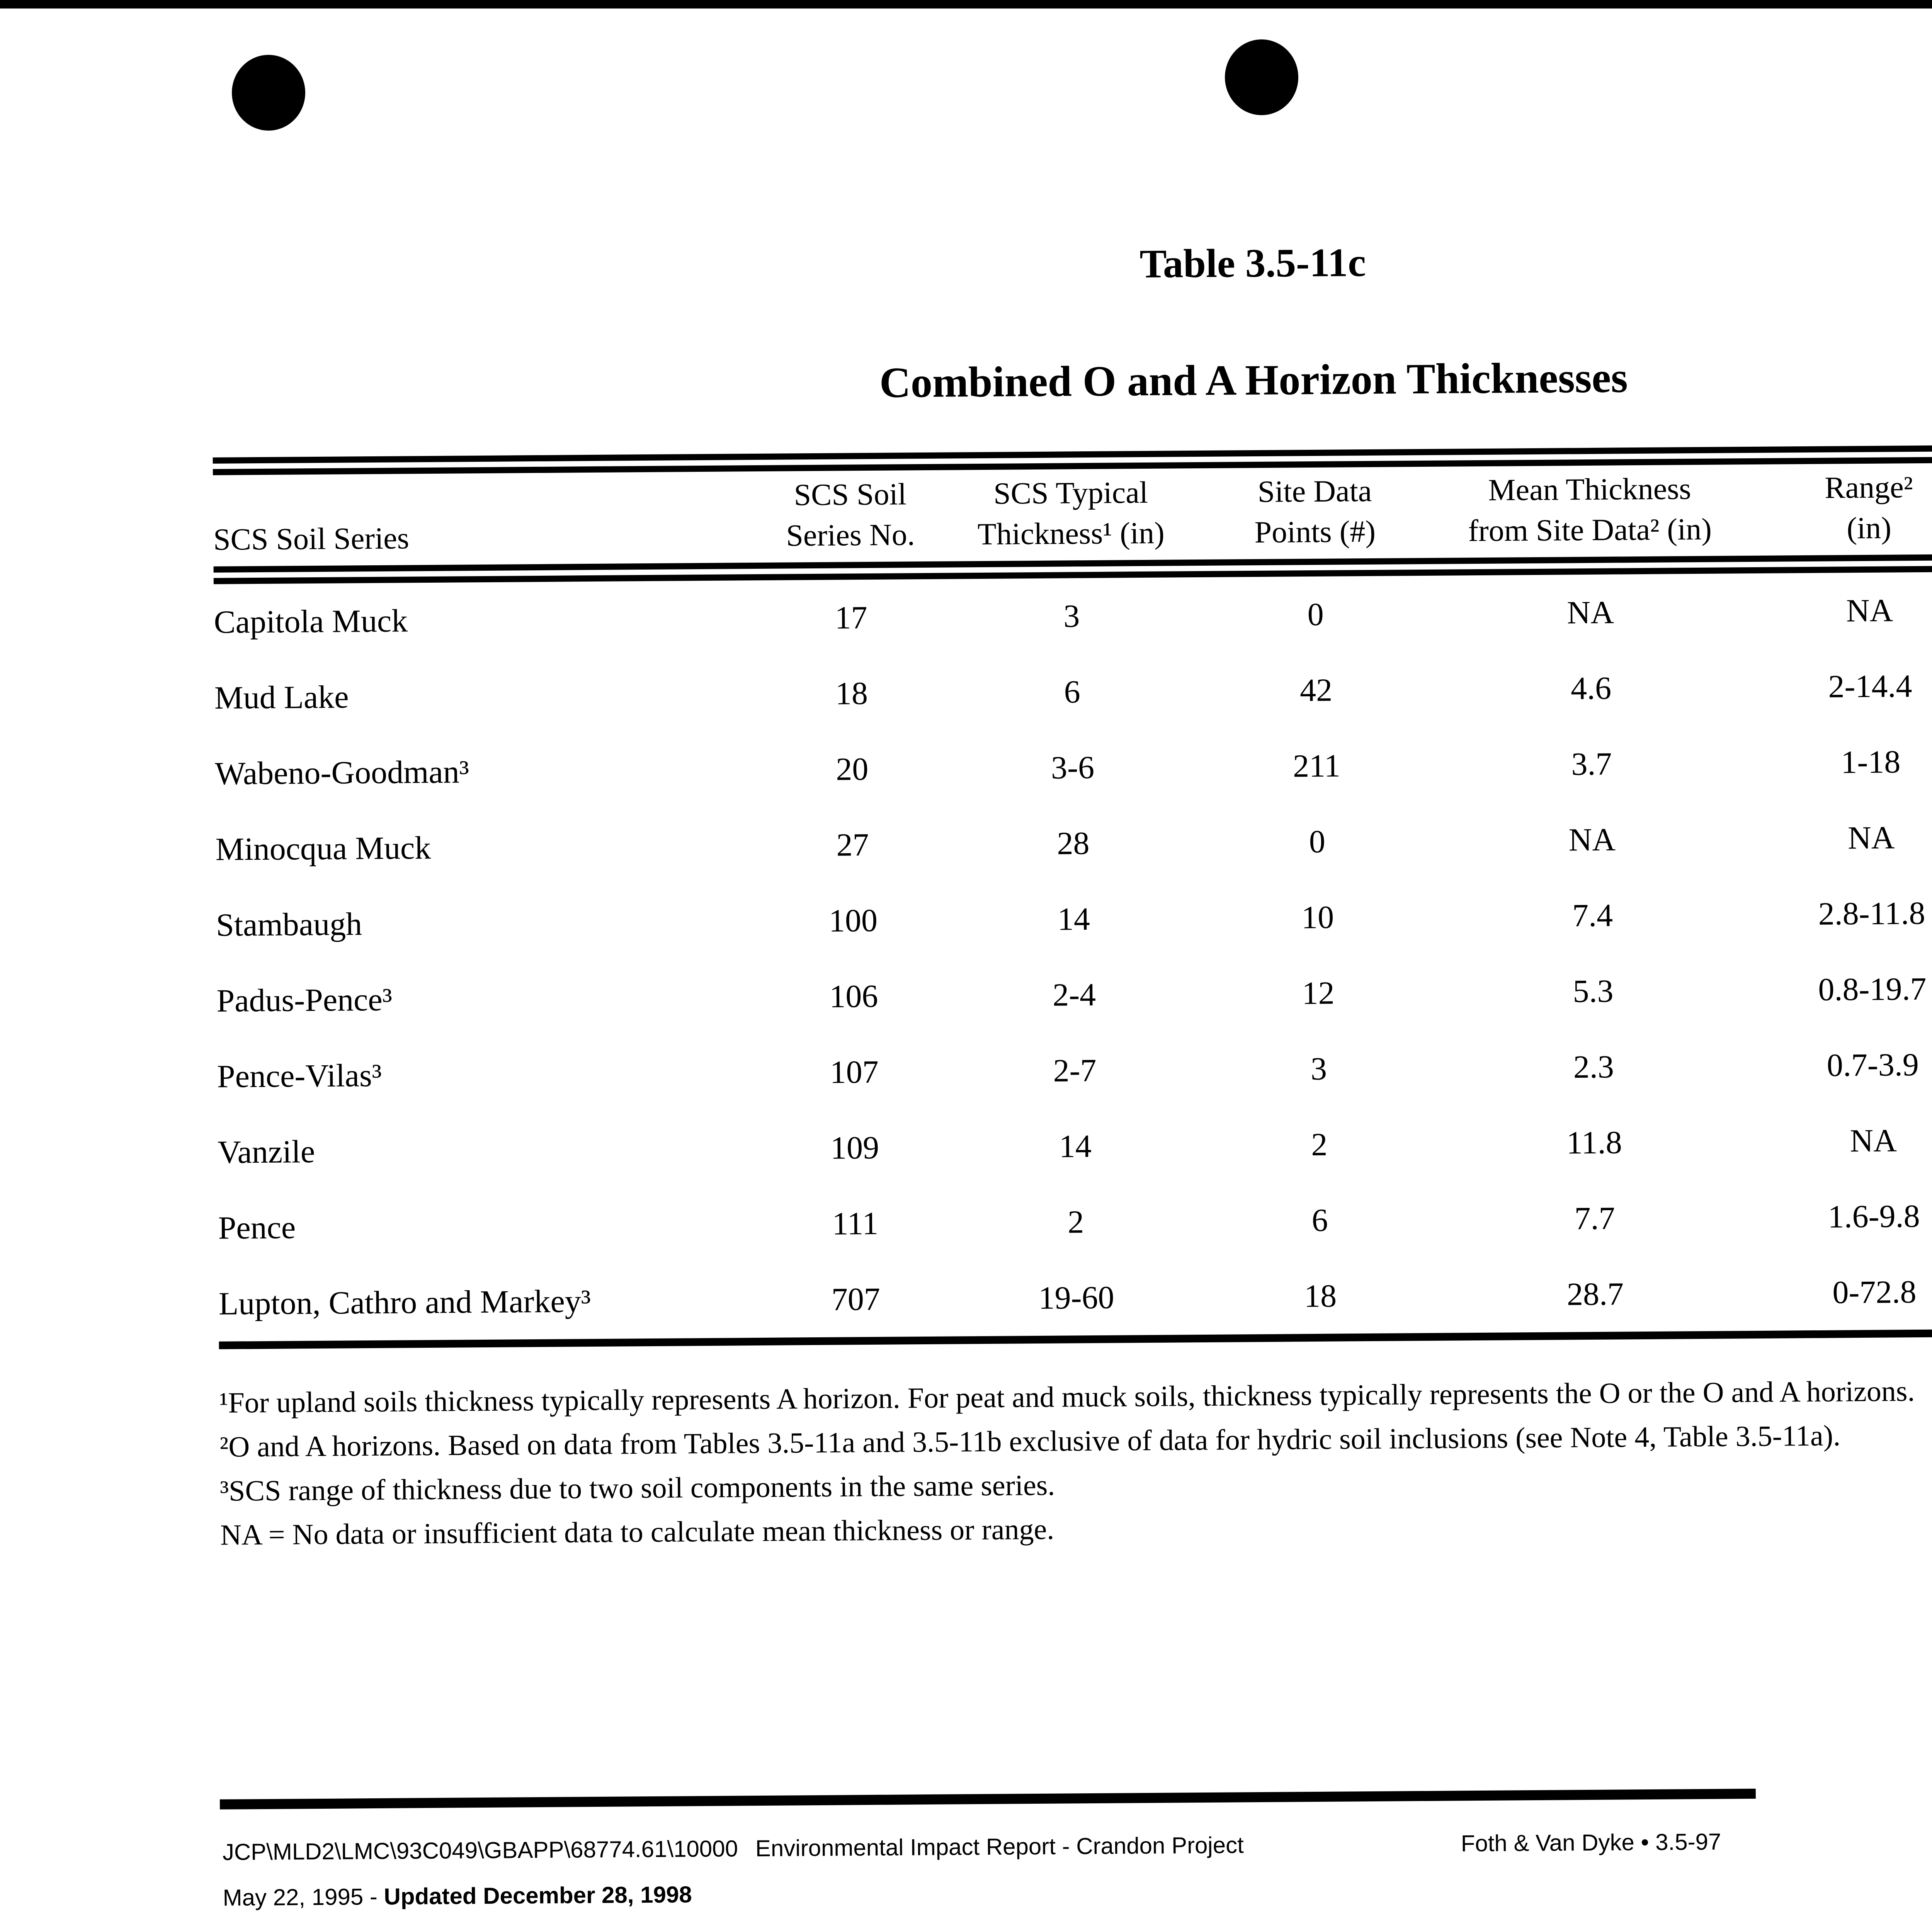 The image size is (1932, 1932). Describe the element at coordinates (303, 1897) in the screenshot. I see `footer-date: May 22, 1995 -` at that location.